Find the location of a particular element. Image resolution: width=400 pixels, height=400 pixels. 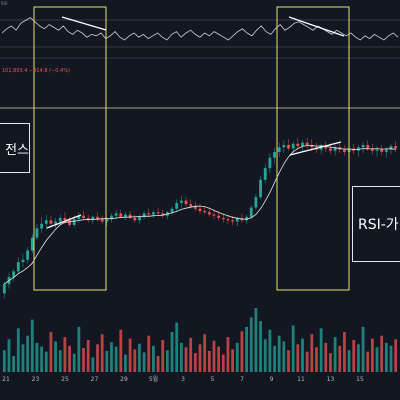

x-axis-tick-label: 11 is located at coordinates (301, 379).